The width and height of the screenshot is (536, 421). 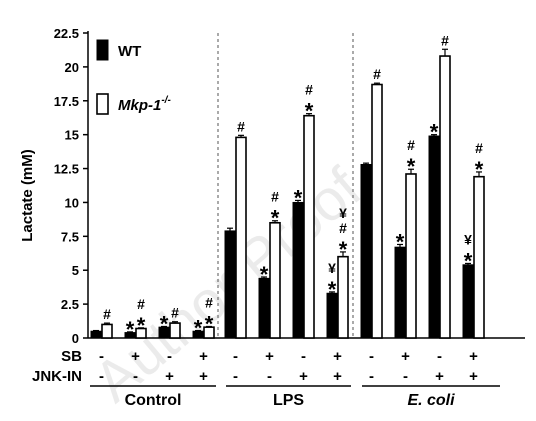 I want to click on y-tick-label: 20, so click(x=72, y=67).